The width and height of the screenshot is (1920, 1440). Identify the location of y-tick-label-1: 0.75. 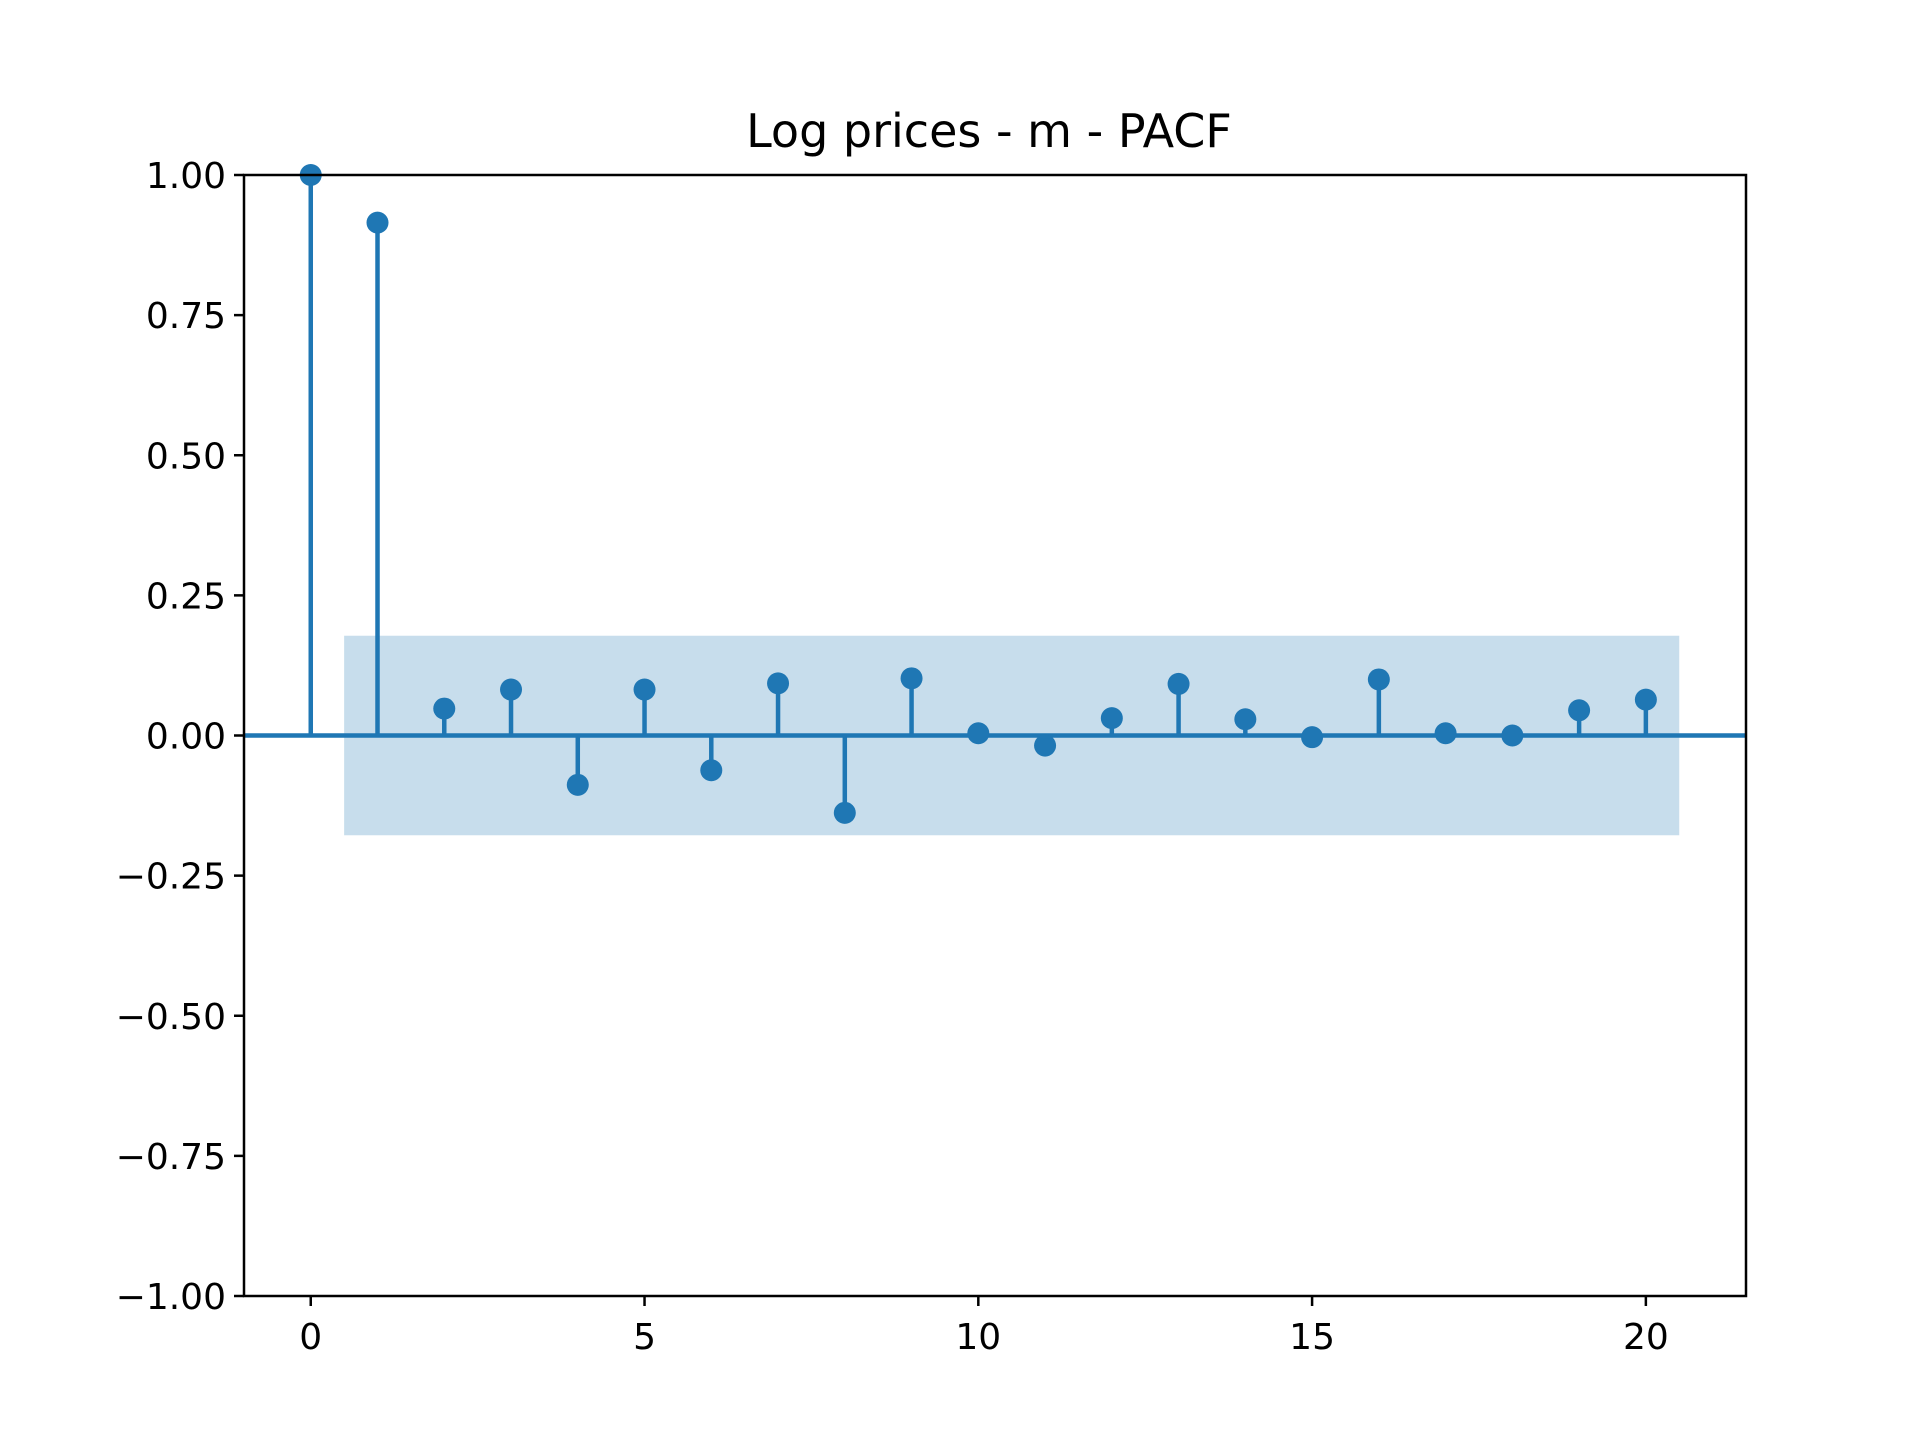
(186, 316).